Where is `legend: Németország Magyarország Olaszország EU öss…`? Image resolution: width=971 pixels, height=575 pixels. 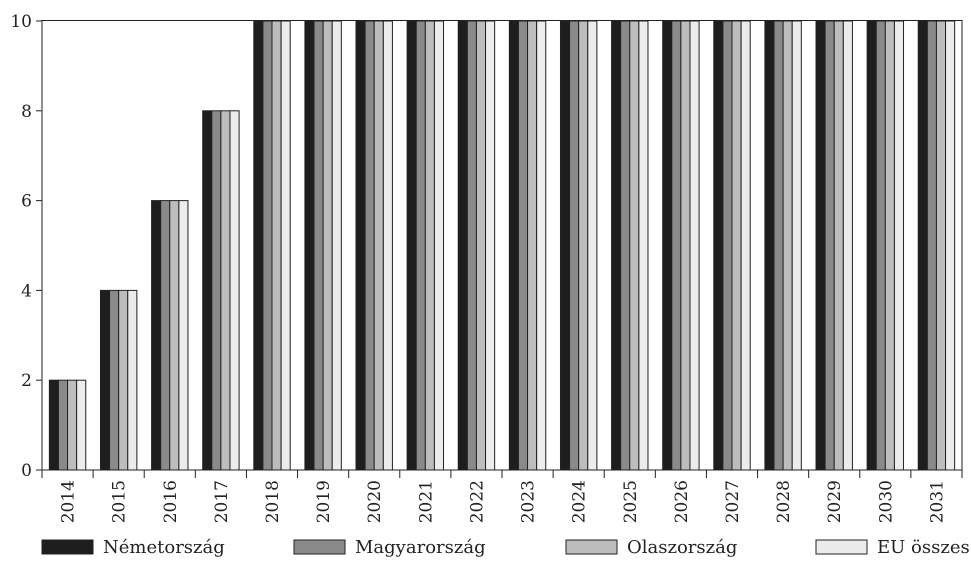 legend: Németország Magyarország Olaszország EU öss… is located at coordinates (505, 547).